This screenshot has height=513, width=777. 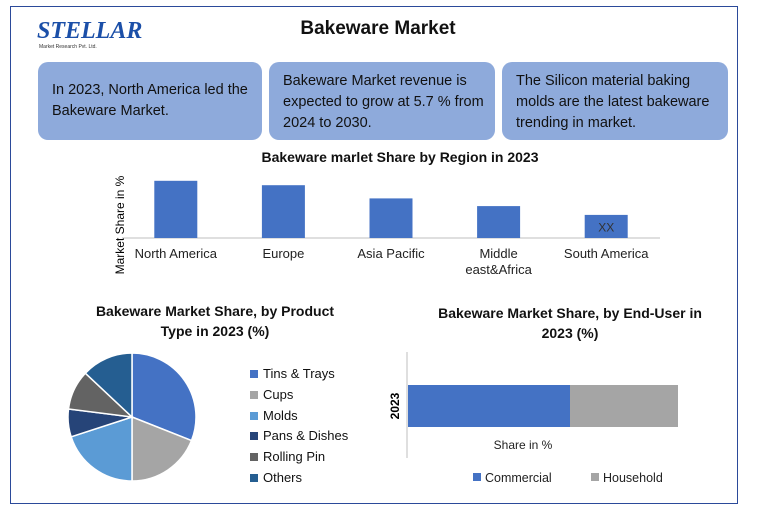 What do you see at coordinates (278, 394) in the screenshot?
I see `legend-label: Cups` at bounding box center [278, 394].